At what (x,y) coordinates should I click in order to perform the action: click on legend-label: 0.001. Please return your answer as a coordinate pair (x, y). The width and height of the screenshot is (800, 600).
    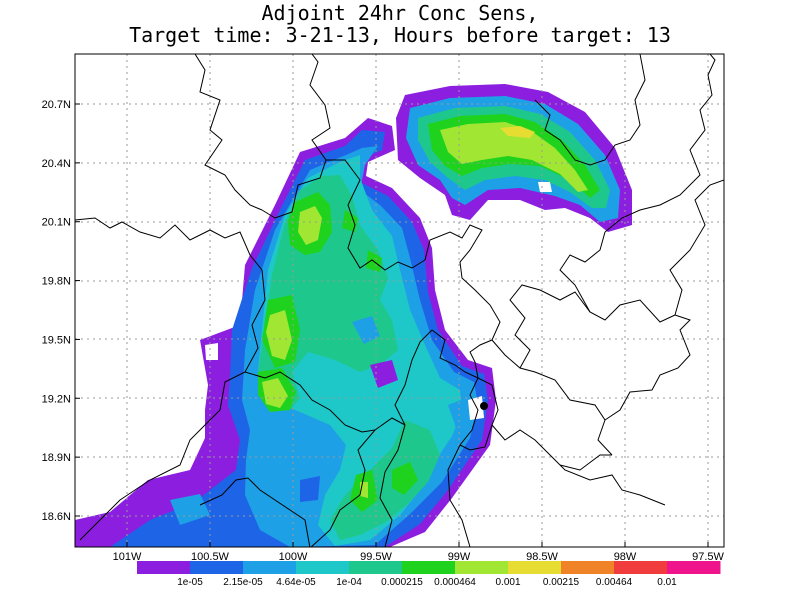
    Looking at the image, I should click on (507, 582).